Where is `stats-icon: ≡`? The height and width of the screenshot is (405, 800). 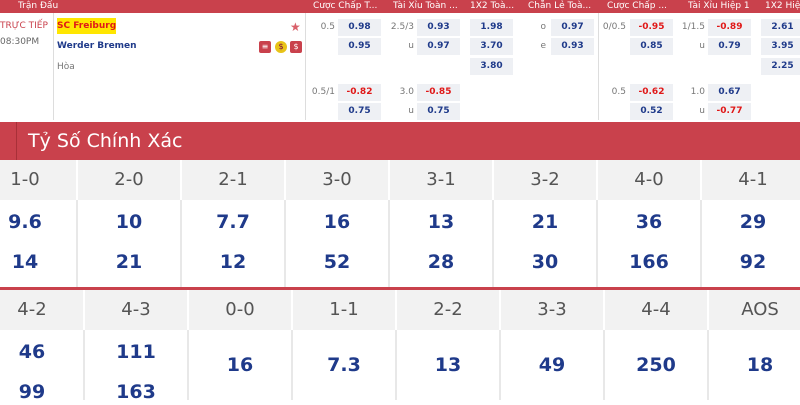
stats-icon: ≡ is located at coordinates (265, 47).